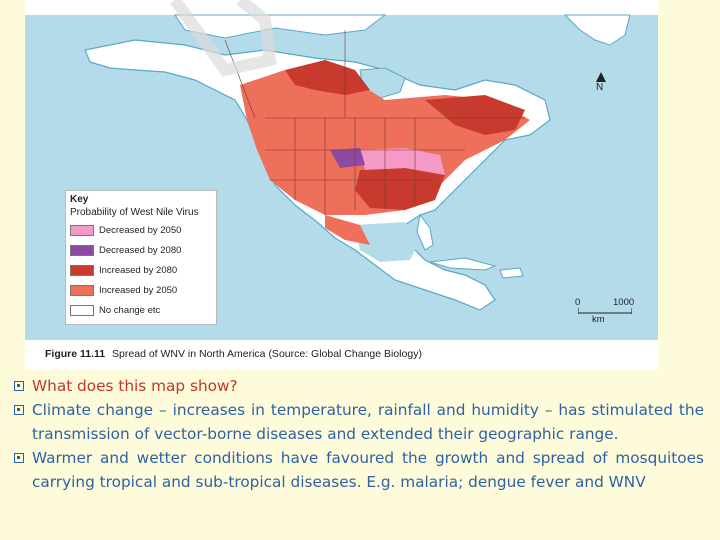 The image size is (720, 540). I want to click on legend-title: Key, so click(79, 199).